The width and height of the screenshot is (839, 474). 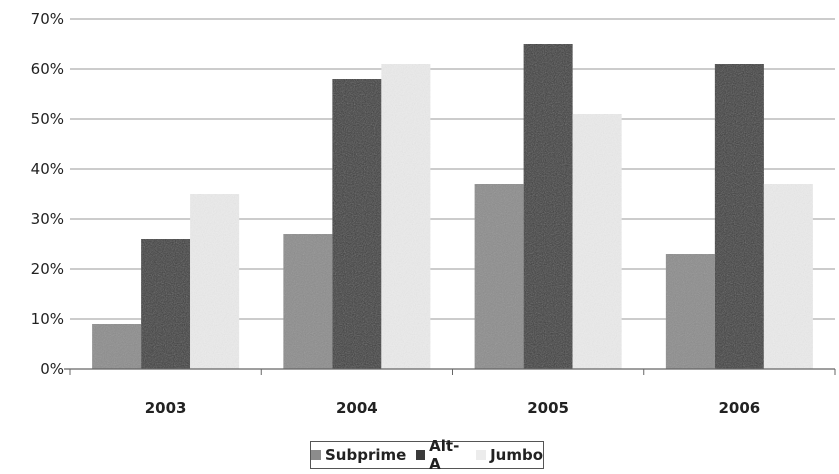 What do you see at coordinates (215, 281) in the screenshot?
I see `bar-jumbo-2003` at bounding box center [215, 281].